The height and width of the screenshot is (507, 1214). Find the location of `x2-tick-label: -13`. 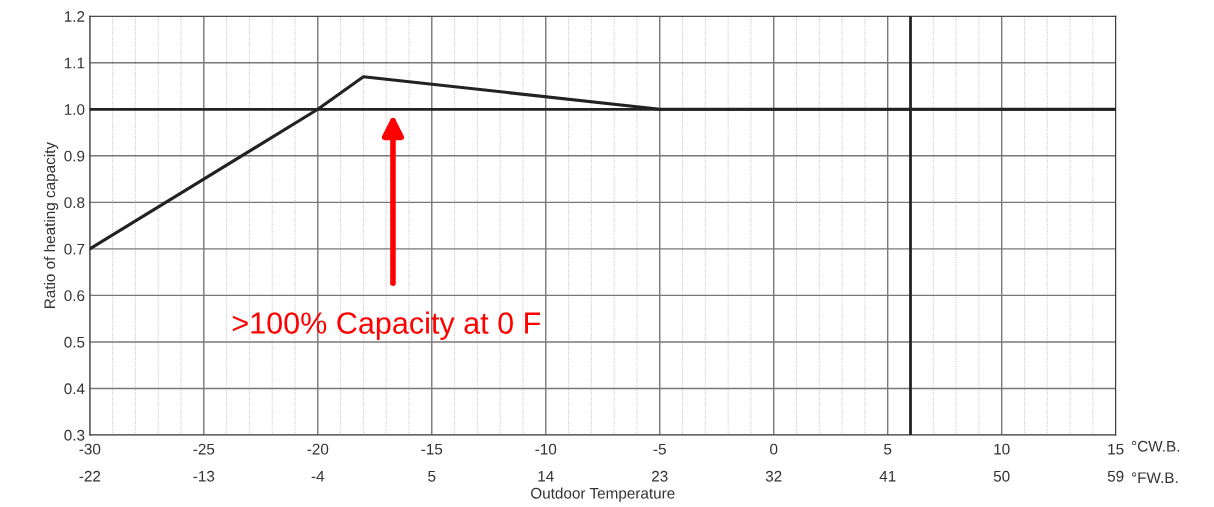

x2-tick-label: -13 is located at coordinates (204, 476).